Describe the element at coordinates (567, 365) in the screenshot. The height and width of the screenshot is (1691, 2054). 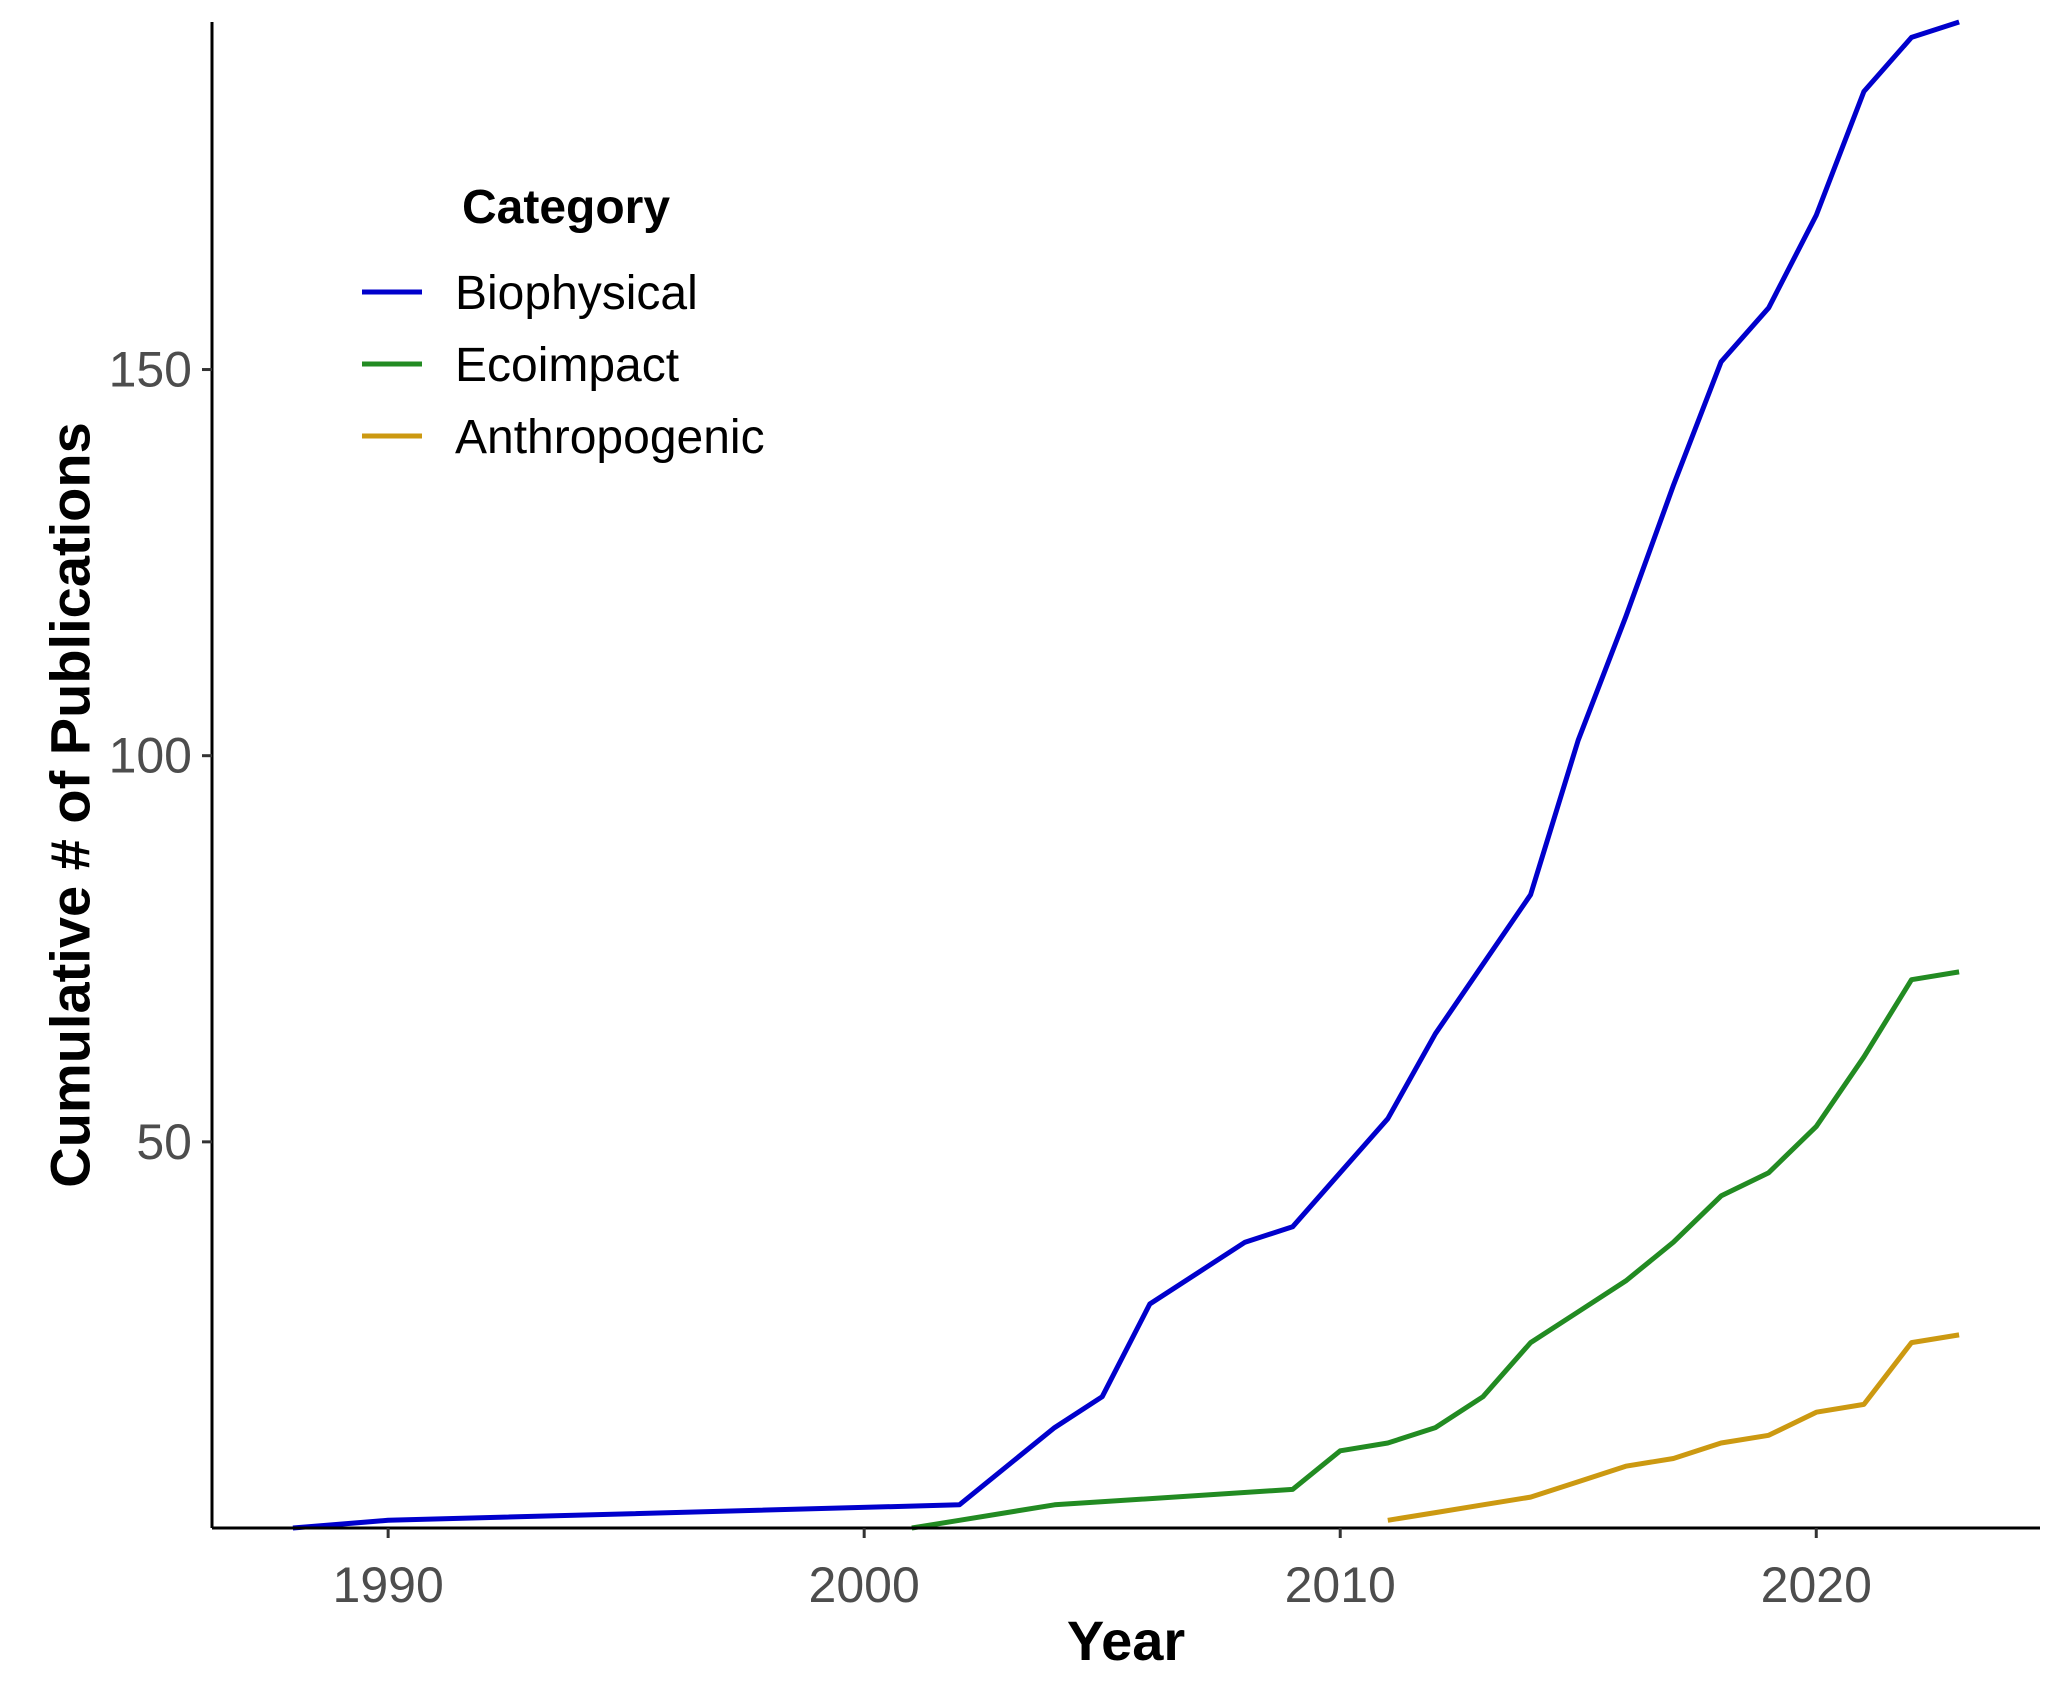
I see `legend-label-ecoimpact: Ecoimpact` at that location.